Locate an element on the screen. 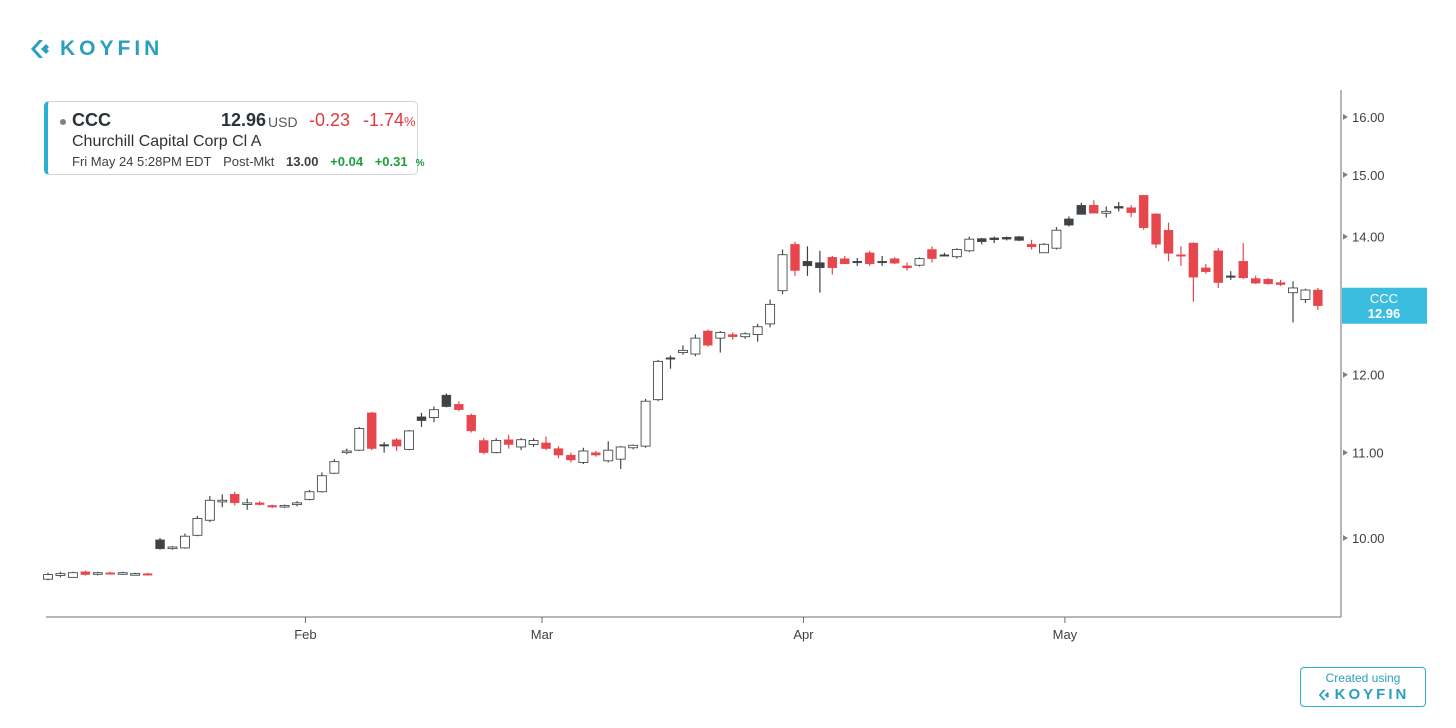  postmarket-change-pct: +0.31% is located at coordinates (404, 161).